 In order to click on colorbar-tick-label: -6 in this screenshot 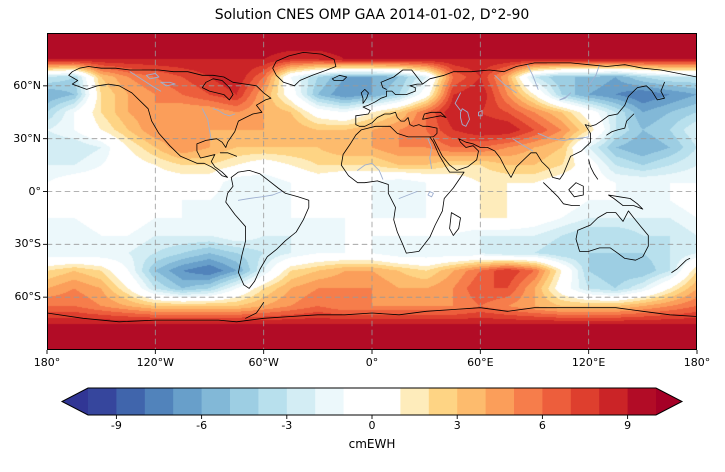, I will do `click(202, 425)`.